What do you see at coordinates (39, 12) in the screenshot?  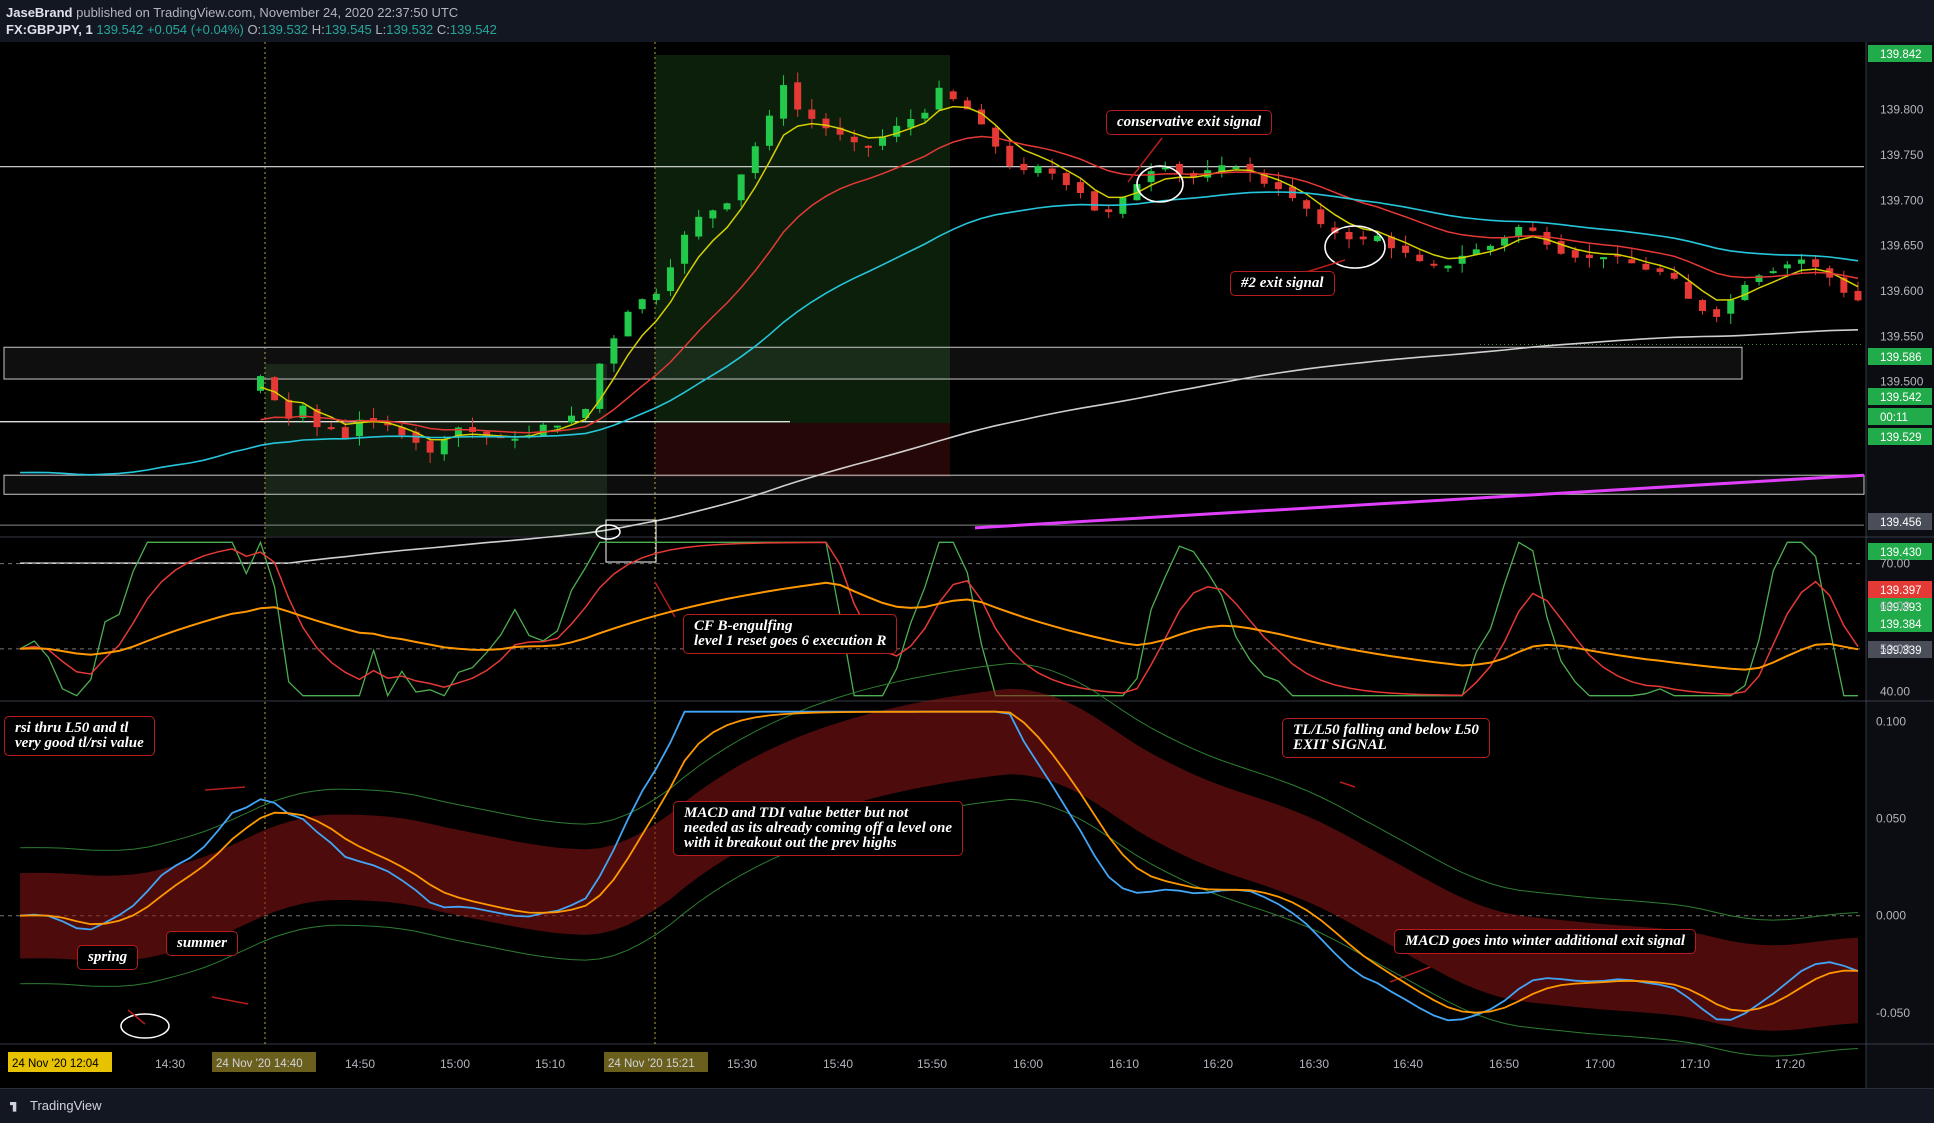 I see `author-name: JaseBrand` at bounding box center [39, 12].